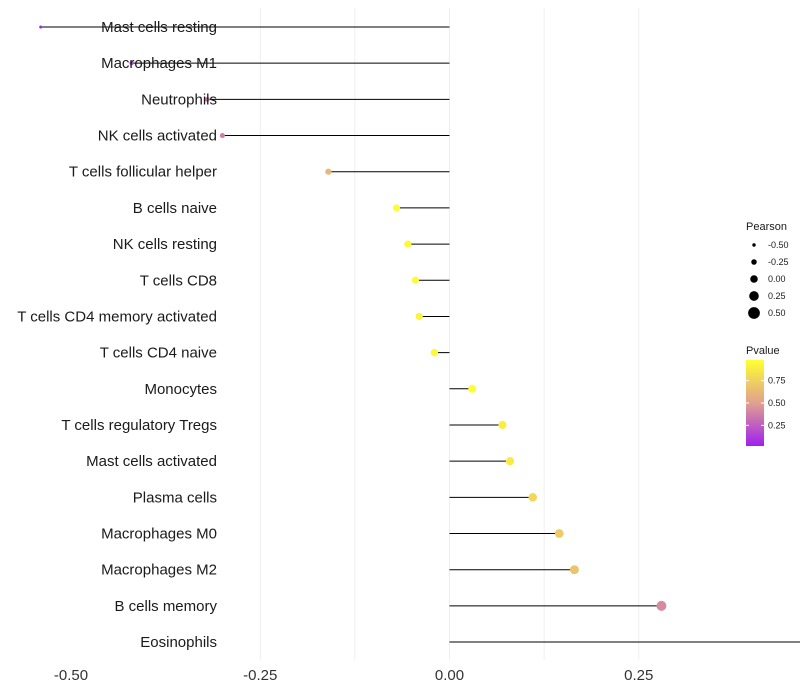 This screenshot has width=800, height=700. Describe the element at coordinates (353, 675) in the screenshot. I see `x-axis-ticks: -0.50-0.250.000.250.50` at that location.